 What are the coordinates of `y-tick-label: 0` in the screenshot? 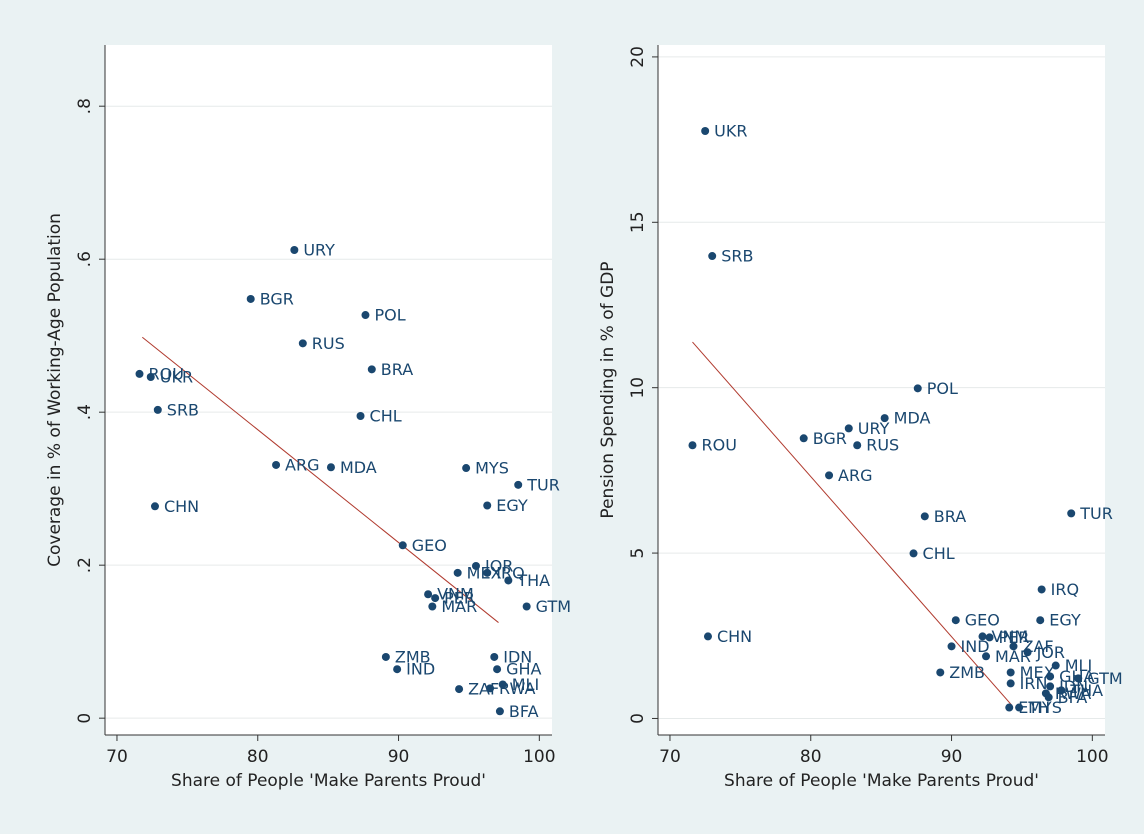 It's located at (85, 718).